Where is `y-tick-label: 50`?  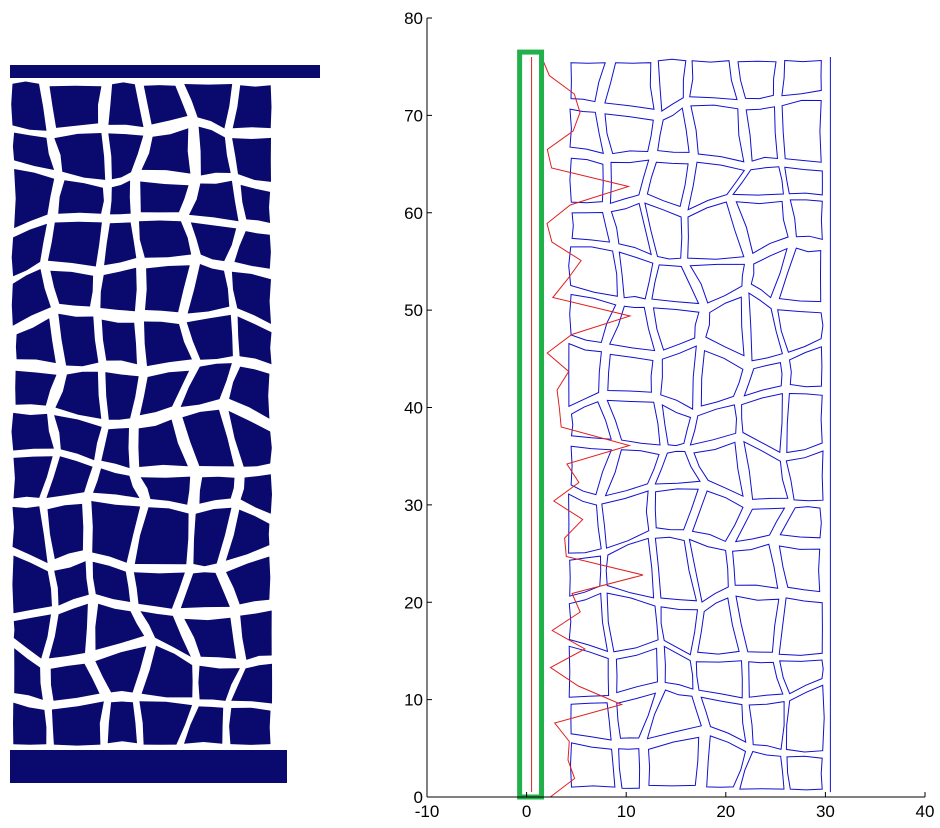
y-tick-label: 50 is located at coordinates (413, 310).